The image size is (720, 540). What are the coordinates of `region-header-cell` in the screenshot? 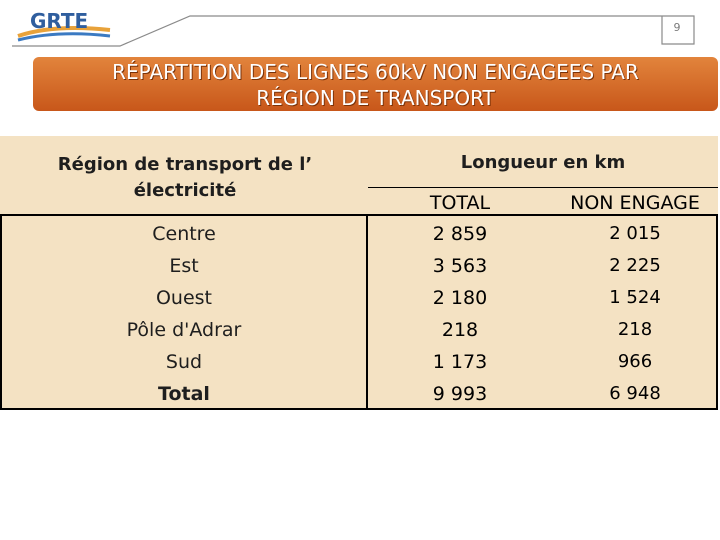 It's located at (184, 175).